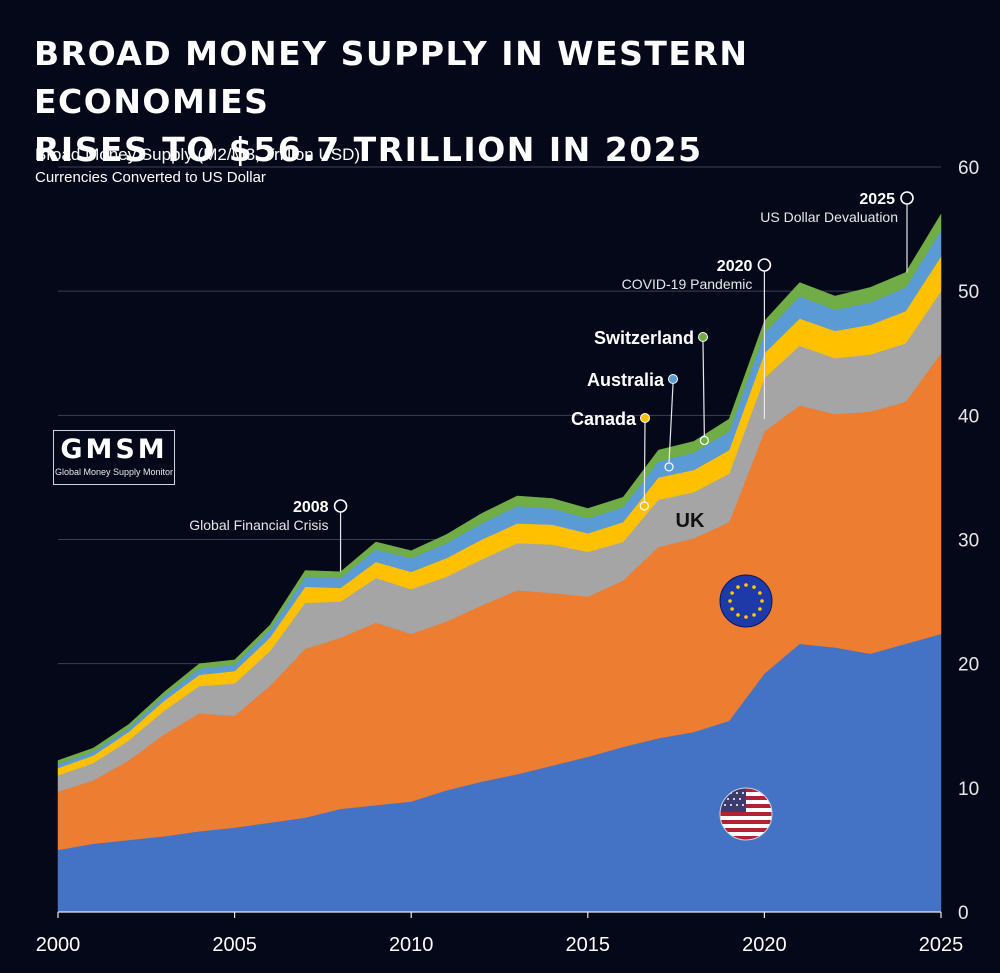 This screenshot has height=973, width=1000. I want to click on legend-dot-switzerland, so click(703, 337).